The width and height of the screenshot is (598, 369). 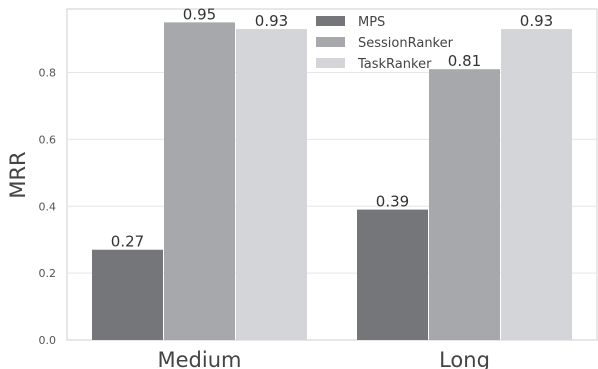 I want to click on data-label: 0.39, so click(x=392, y=202).